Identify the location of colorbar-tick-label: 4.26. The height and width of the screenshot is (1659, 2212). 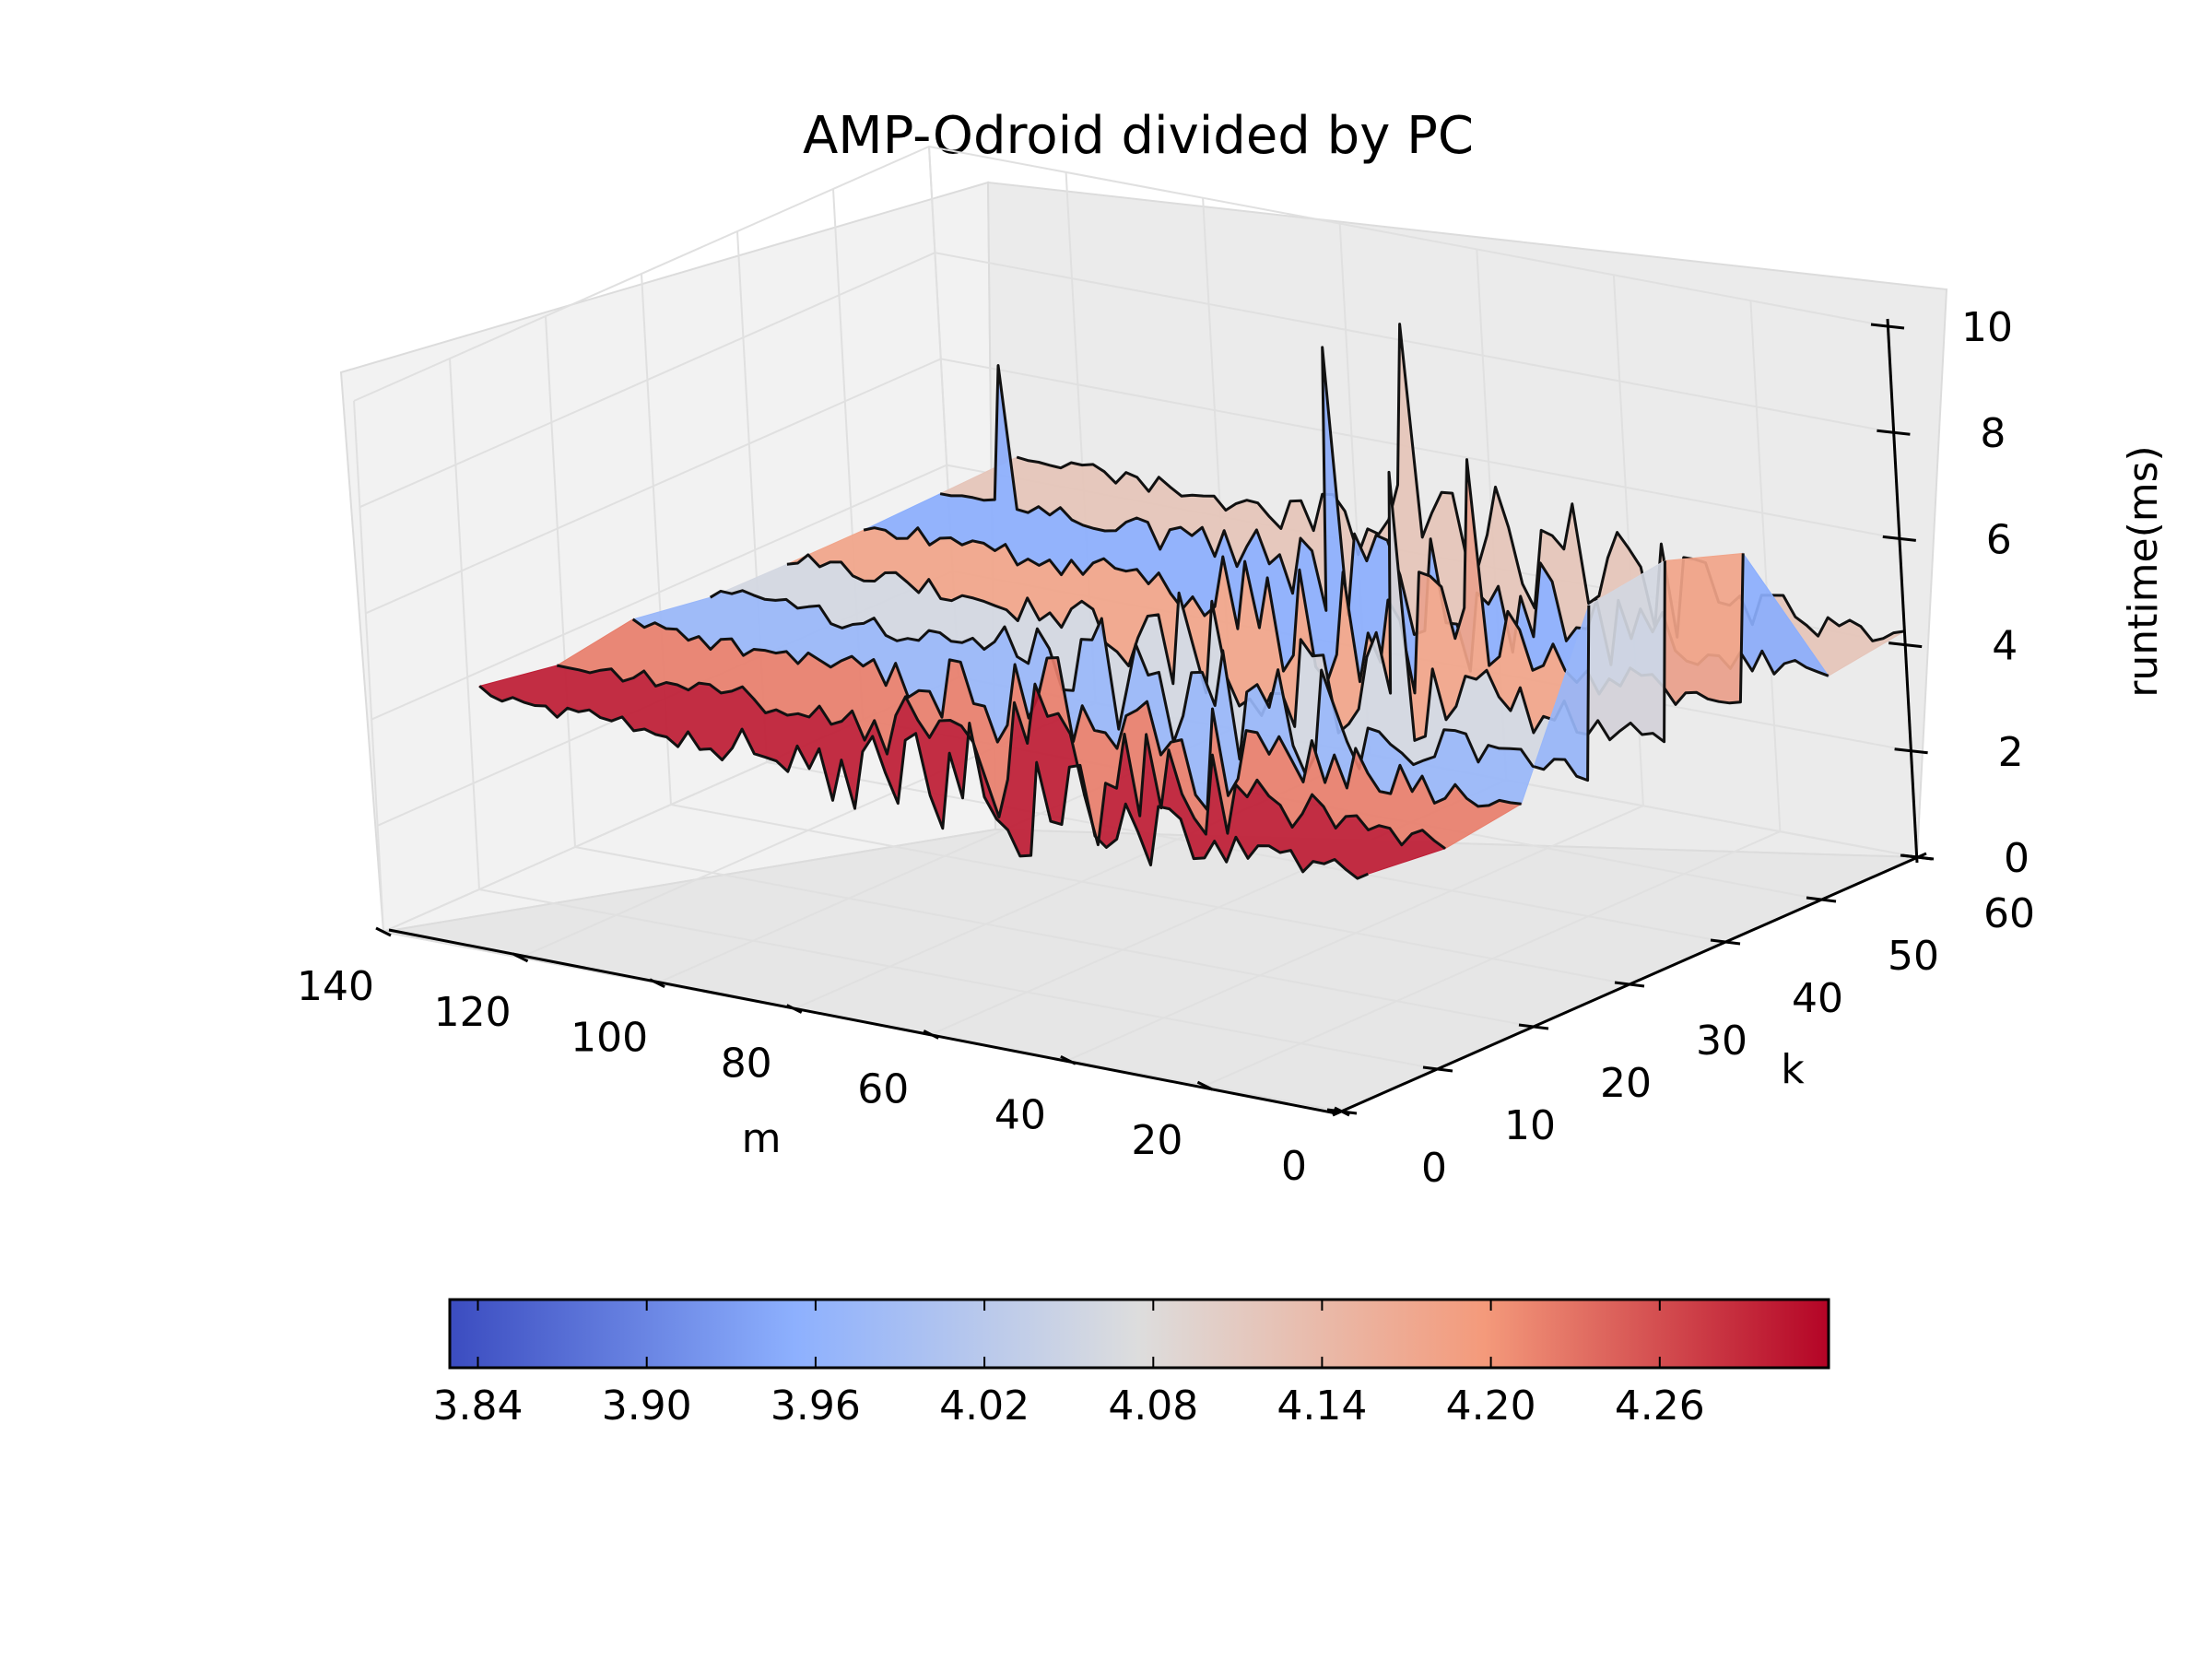
(1660, 1406).